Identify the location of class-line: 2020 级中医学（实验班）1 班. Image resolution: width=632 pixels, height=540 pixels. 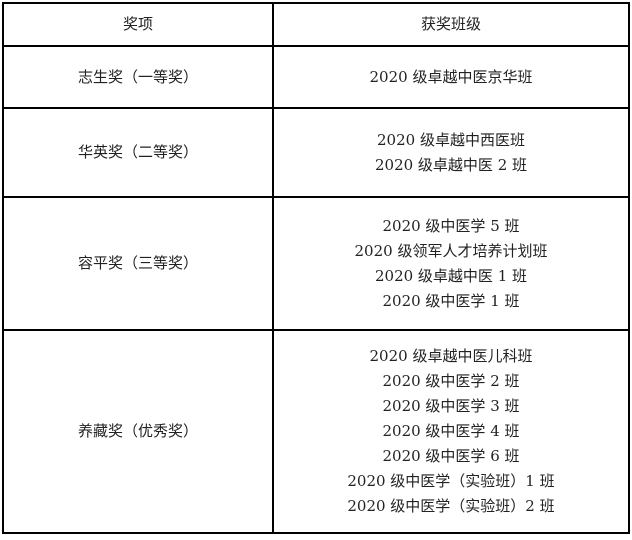
(451, 481).